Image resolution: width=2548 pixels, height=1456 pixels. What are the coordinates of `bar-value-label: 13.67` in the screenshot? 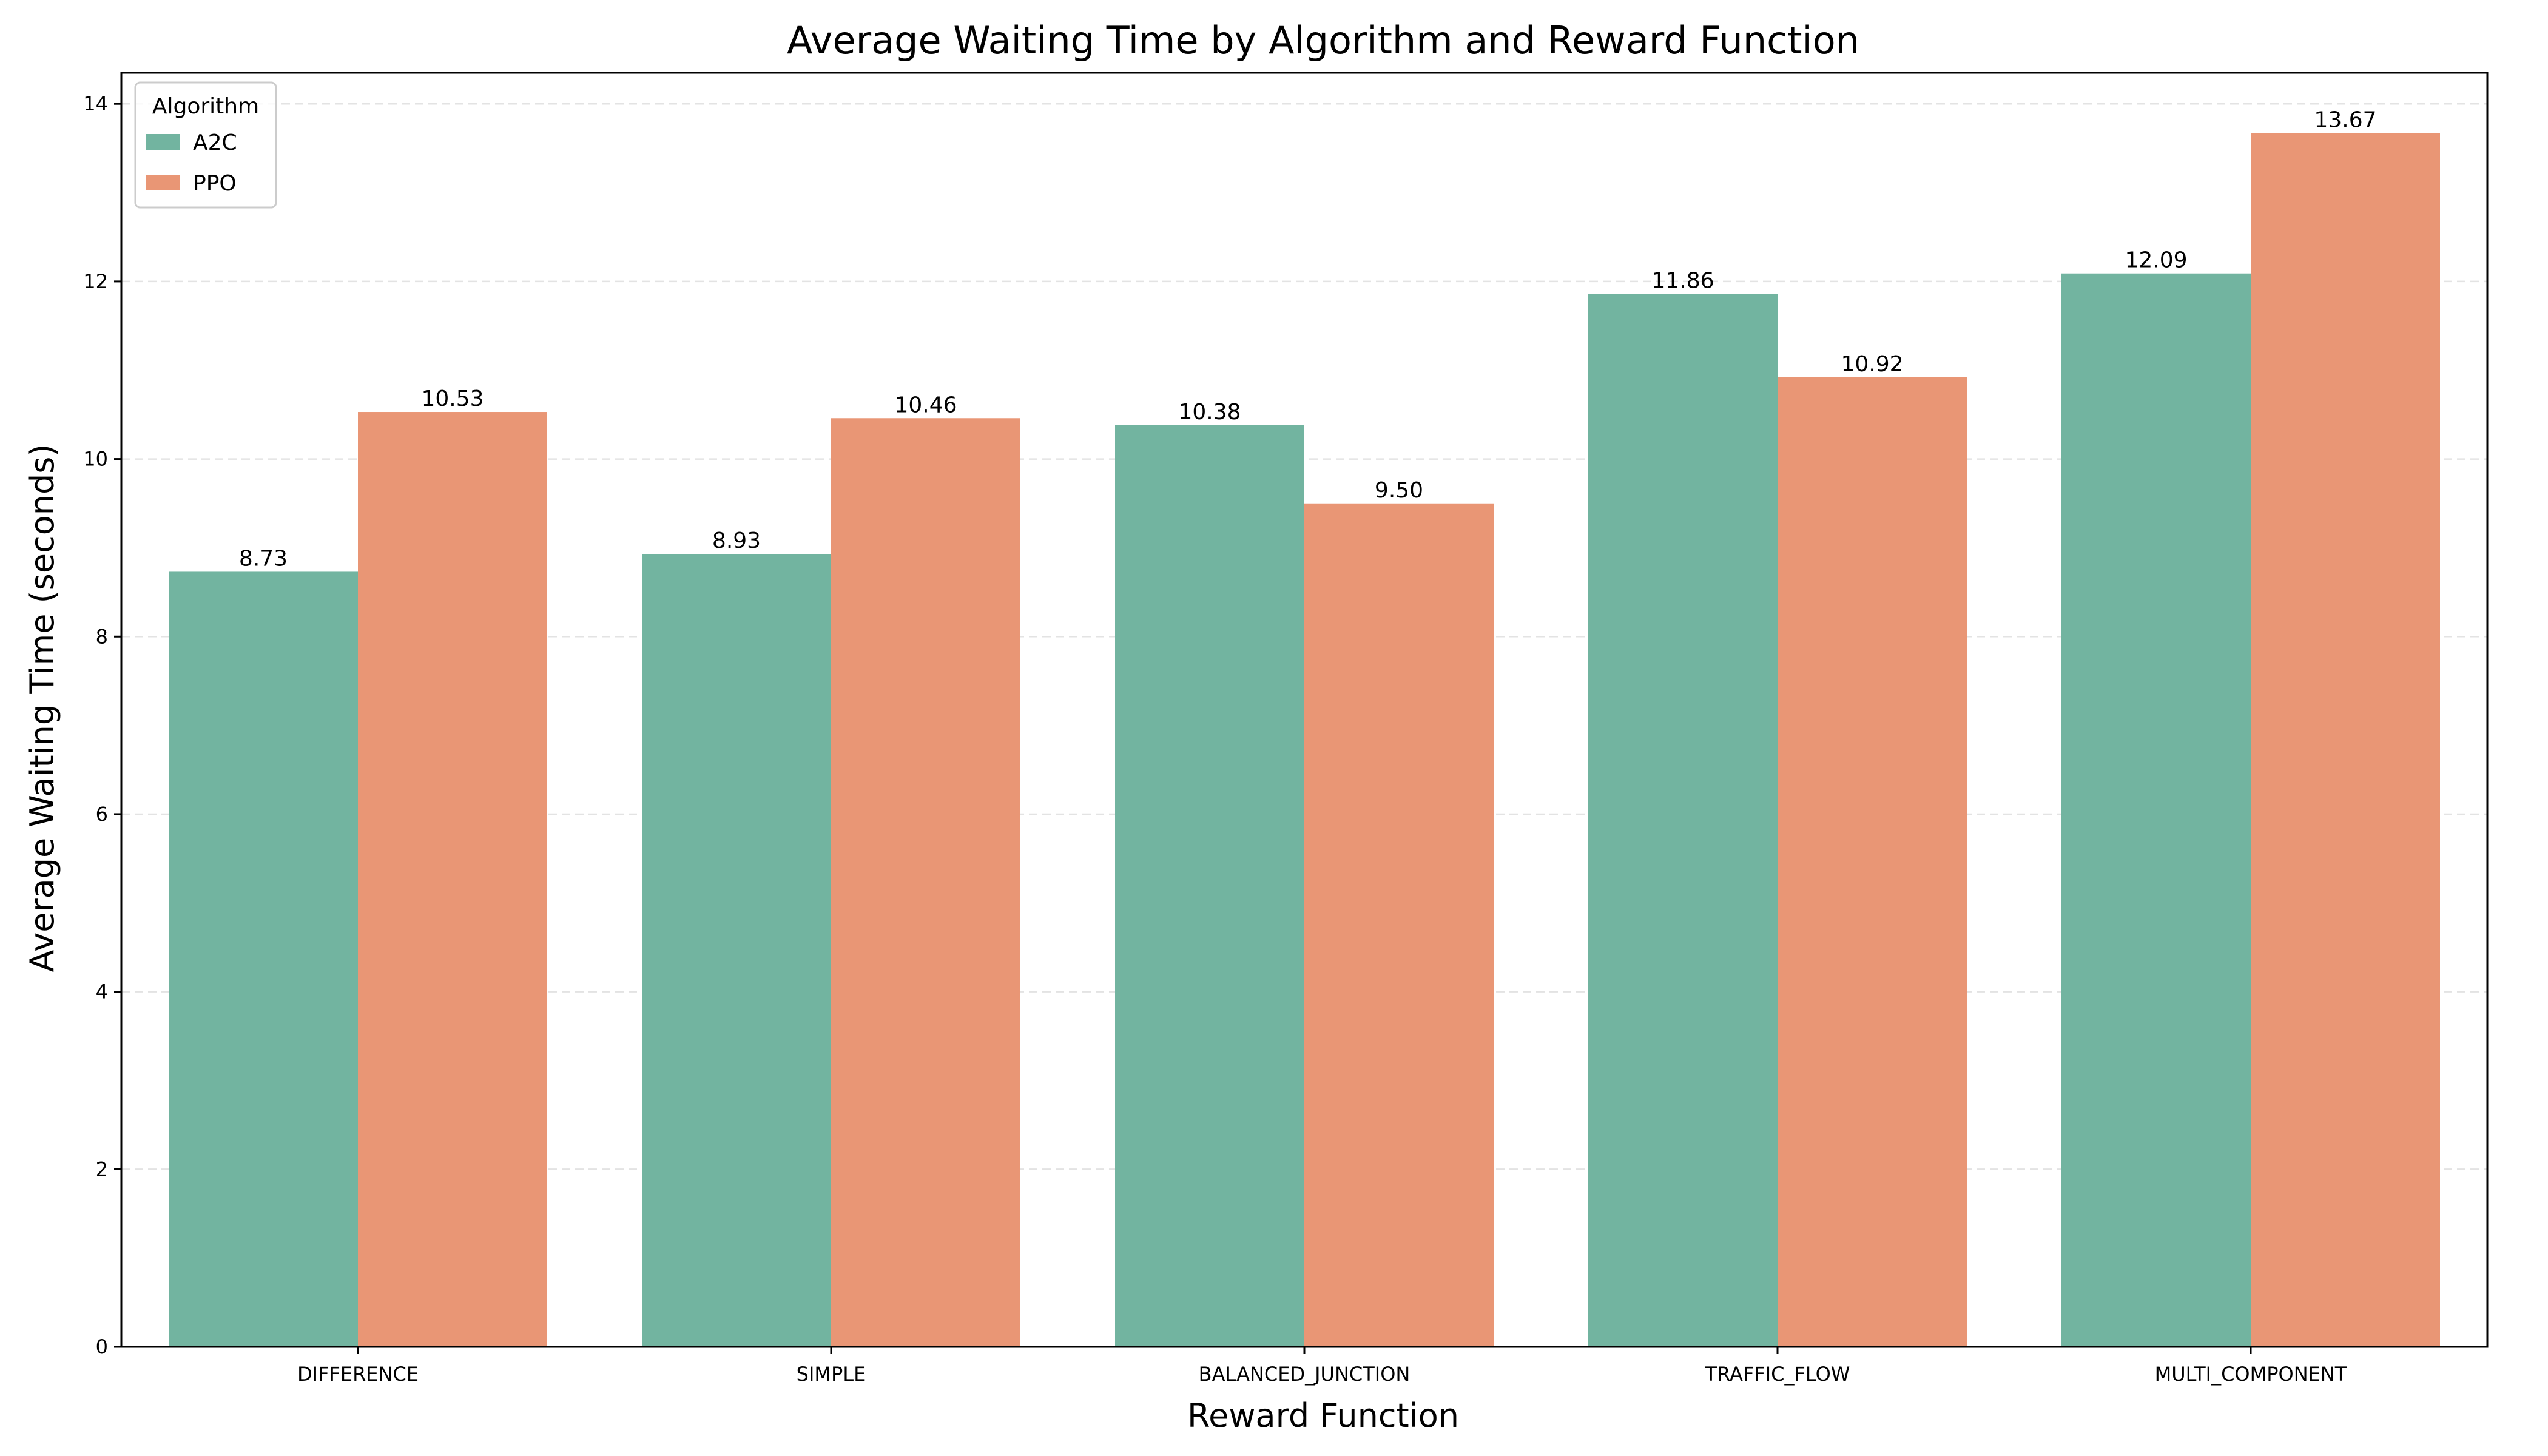 It's located at (2345, 120).